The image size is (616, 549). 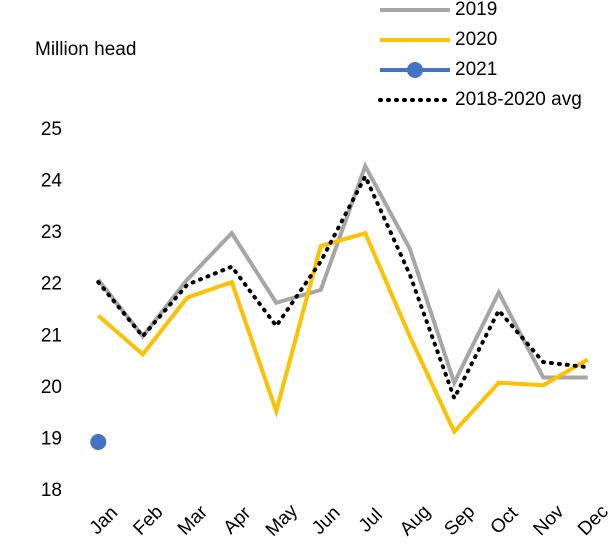 I want to click on x-tick-label: Jan, so click(x=104, y=520).